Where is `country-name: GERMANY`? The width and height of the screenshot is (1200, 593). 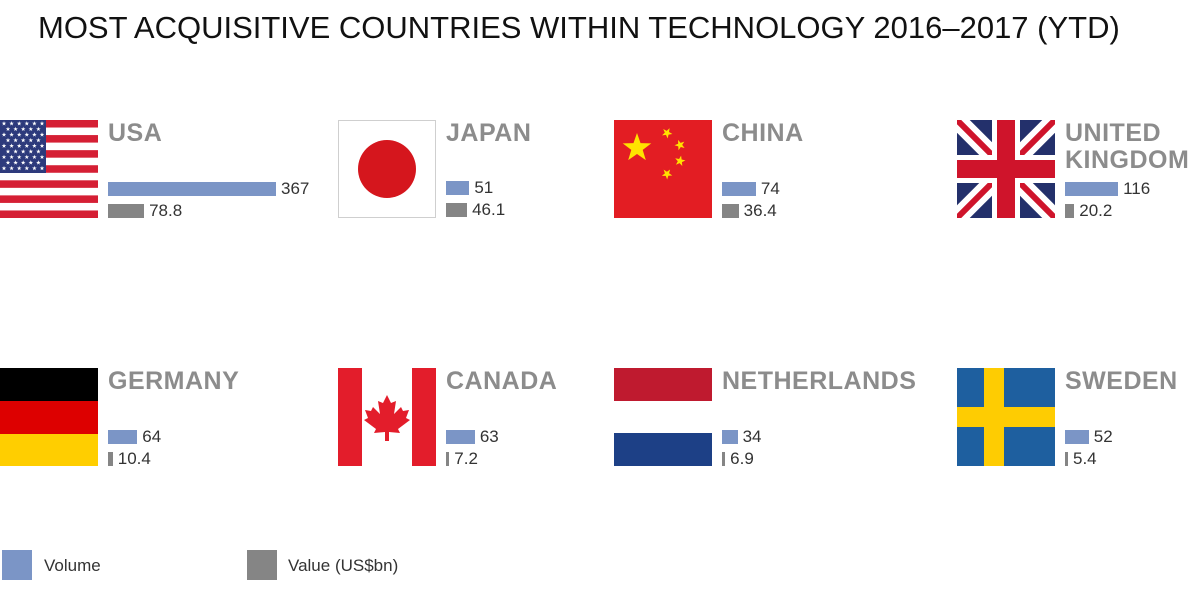 country-name: GERMANY is located at coordinates (173, 381).